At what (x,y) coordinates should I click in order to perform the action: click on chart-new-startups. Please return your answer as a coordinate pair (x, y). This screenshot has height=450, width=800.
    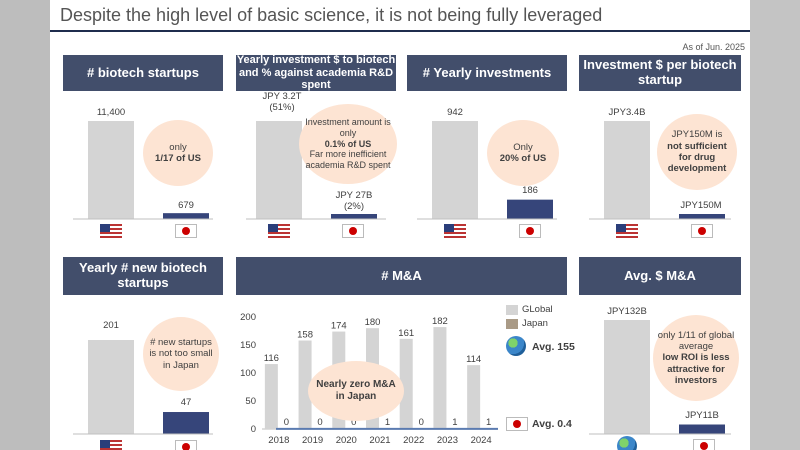
    Looking at the image, I should click on (143, 387).